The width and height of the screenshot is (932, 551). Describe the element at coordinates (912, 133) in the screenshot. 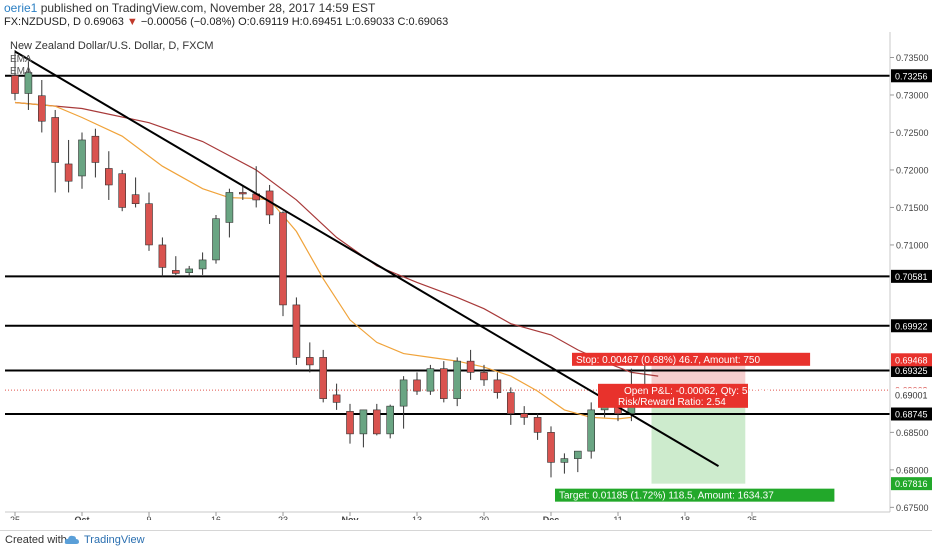

I see `y-tick-label: 0.72500` at that location.